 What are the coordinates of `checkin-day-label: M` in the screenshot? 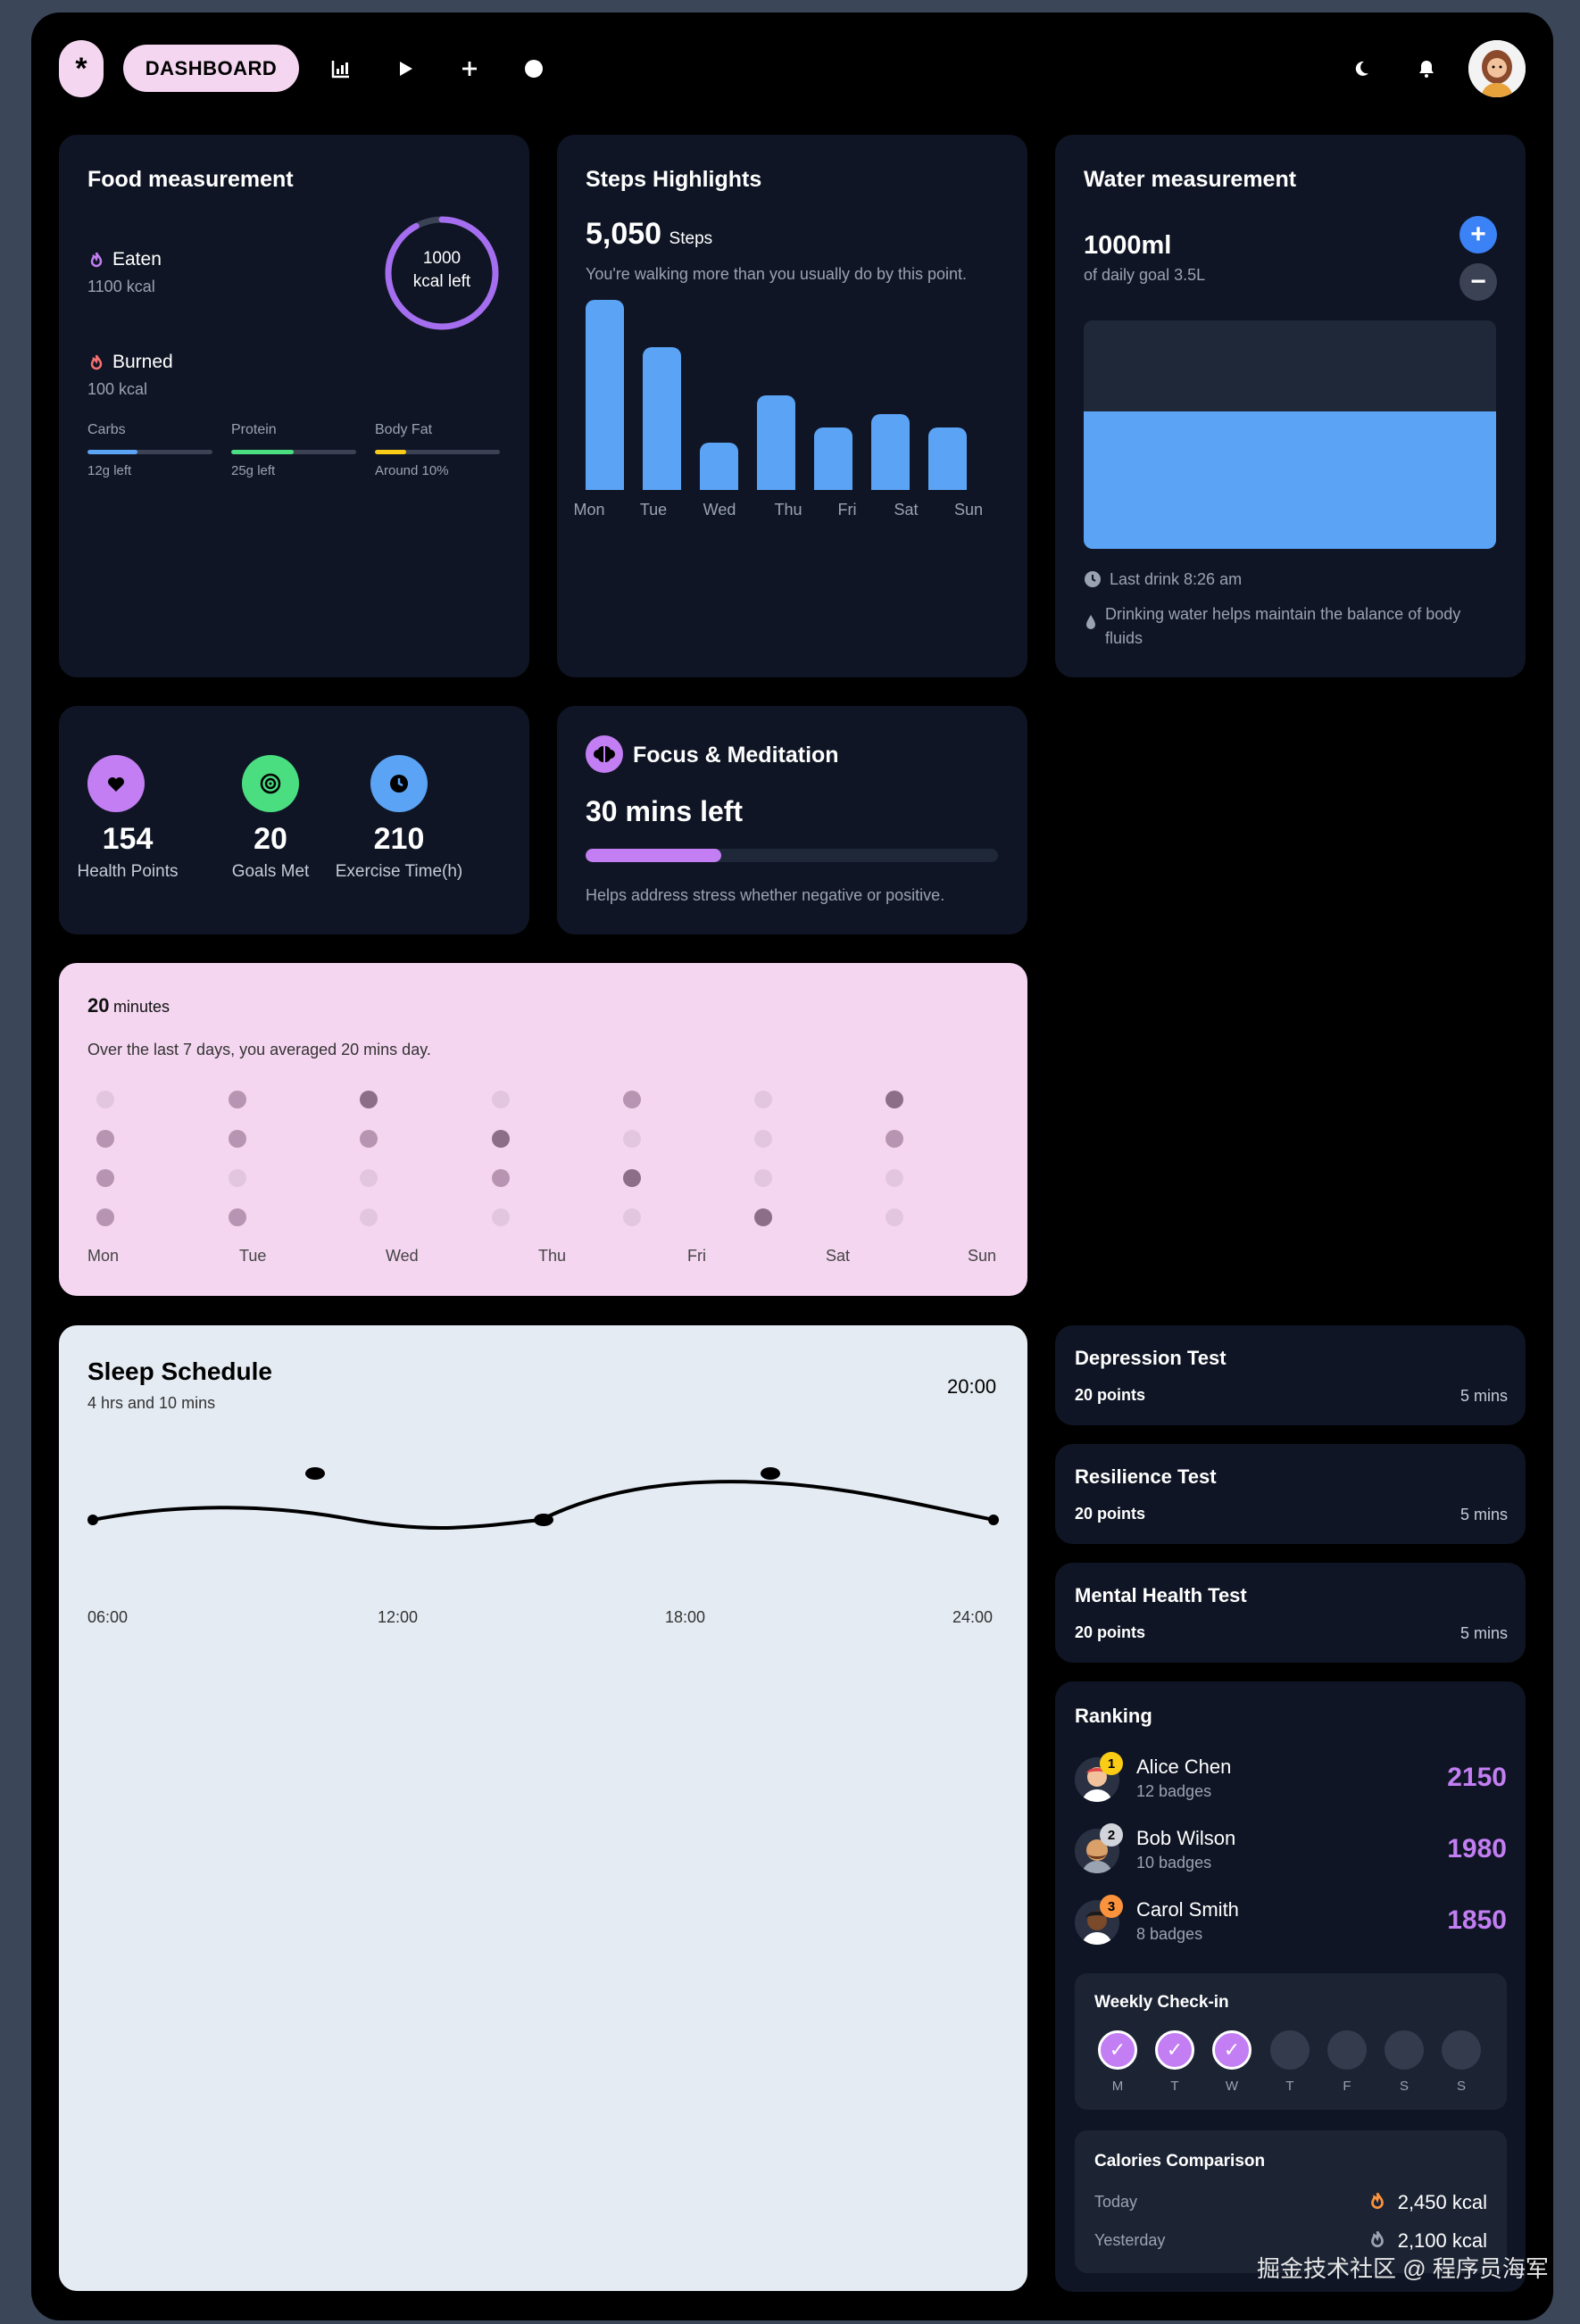 It's located at (1117, 2086).